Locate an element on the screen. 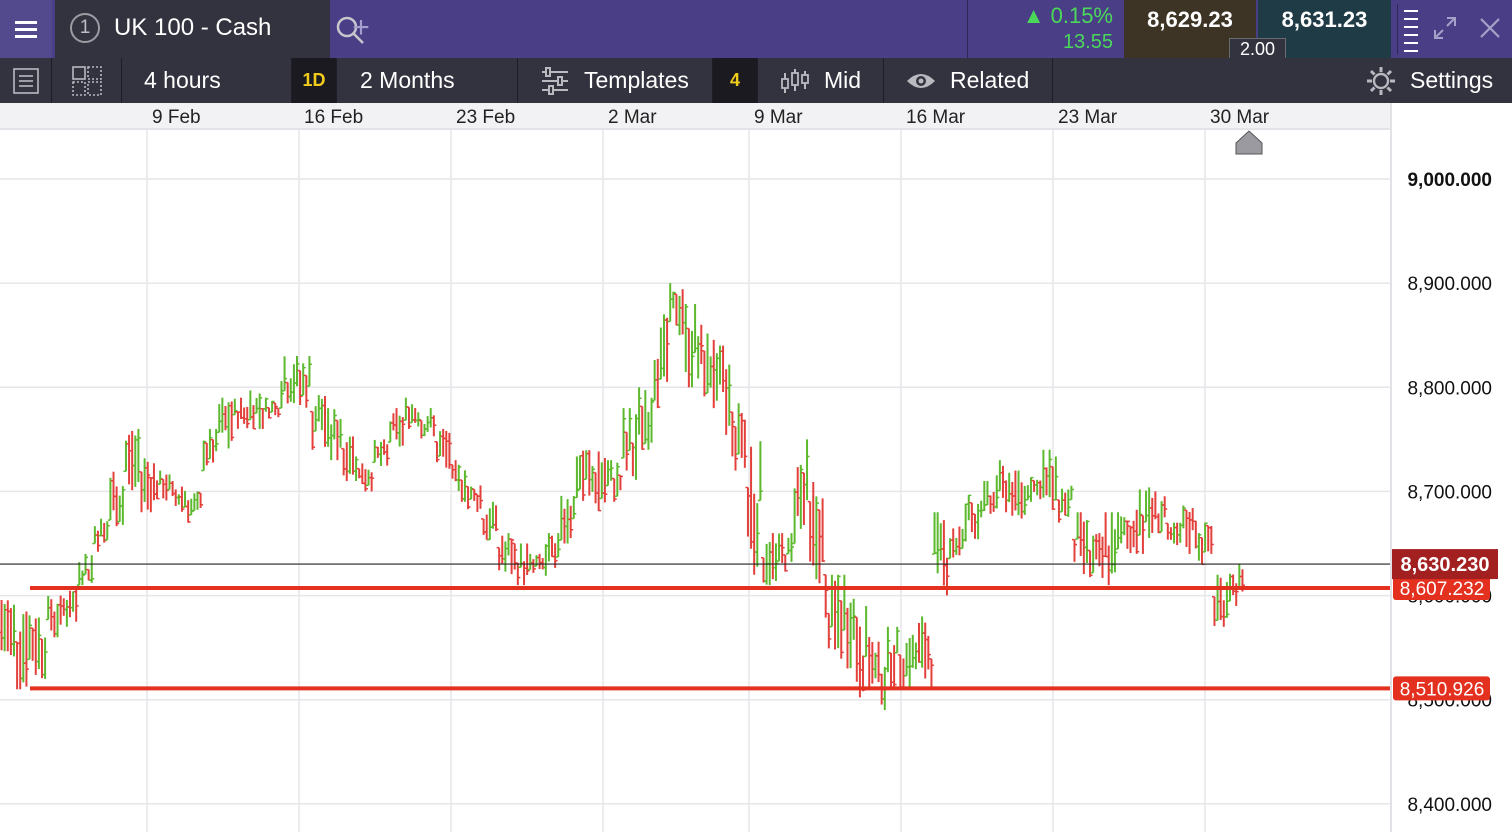  instrument-tab: 1 UK 100 - Cash is located at coordinates (209, 29).